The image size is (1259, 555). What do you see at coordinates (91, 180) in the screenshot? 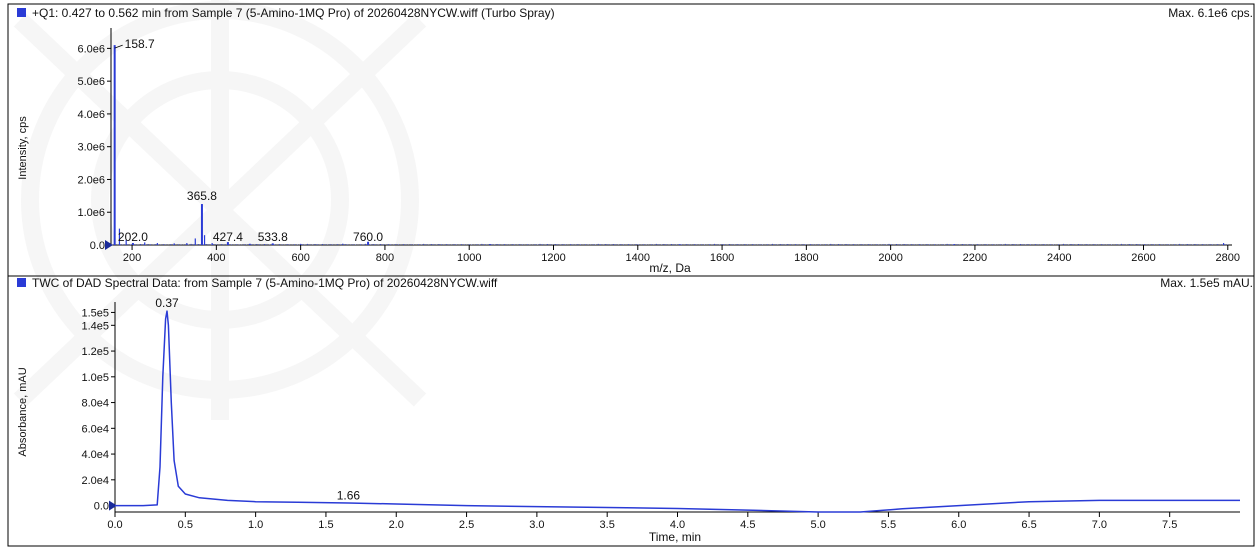
I see `y-tick-label: 2.0e6` at bounding box center [91, 180].